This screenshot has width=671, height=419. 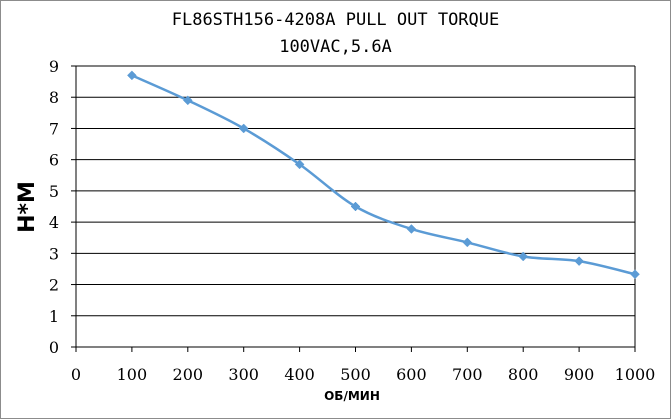 What do you see at coordinates (579, 374) in the screenshot?
I see `x-tick-label: 900` at bounding box center [579, 374].